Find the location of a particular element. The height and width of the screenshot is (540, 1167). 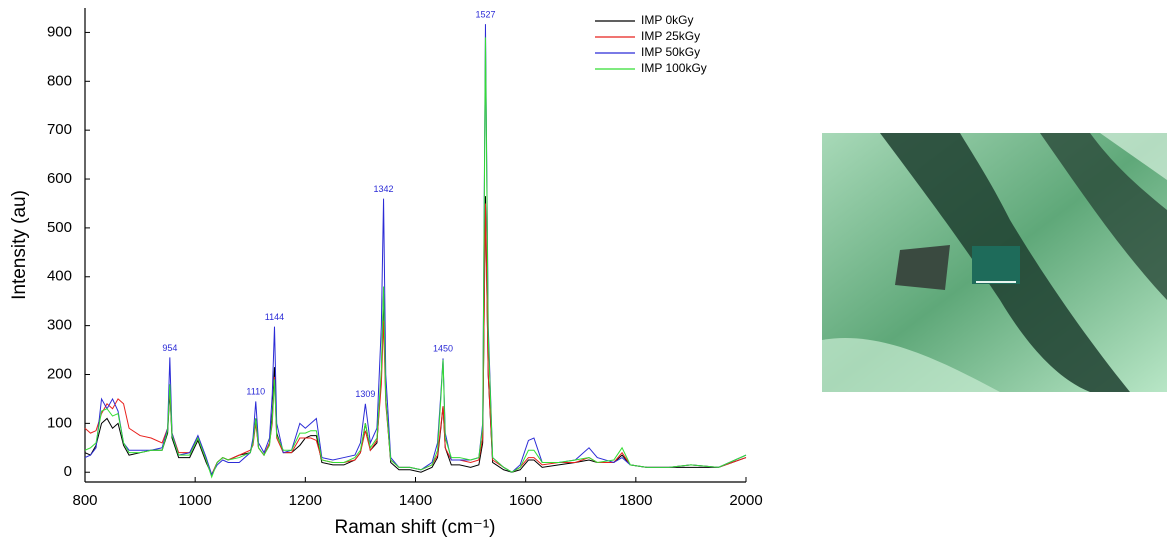

y-tick-label: 0 is located at coordinates (68, 471).